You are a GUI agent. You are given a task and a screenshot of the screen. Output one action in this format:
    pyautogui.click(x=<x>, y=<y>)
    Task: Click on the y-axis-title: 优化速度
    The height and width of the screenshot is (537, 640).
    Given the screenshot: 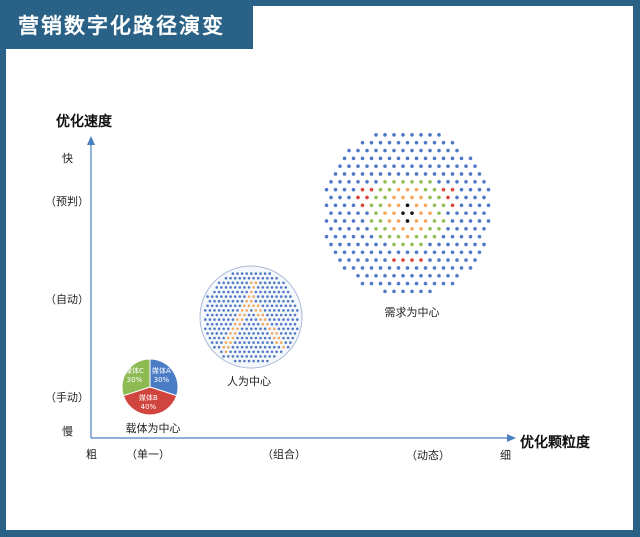 What is the action you would take?
    pyautogui.click(x=84, y=122)
    